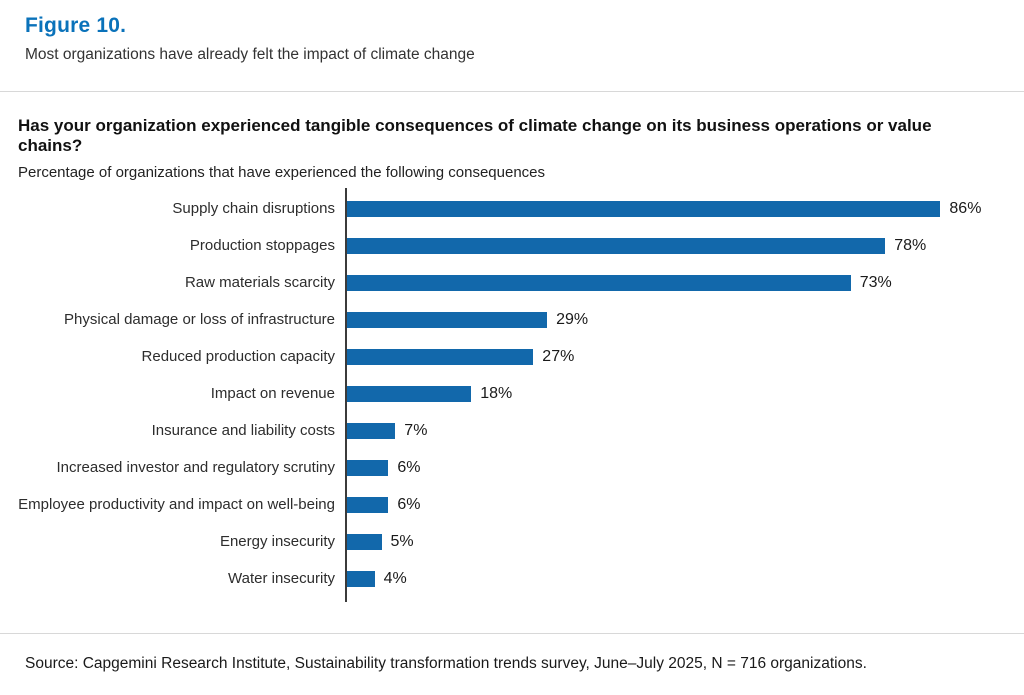 The image size is (1024, 695). I want to click on bar-track: 18%, so click(685, 394).